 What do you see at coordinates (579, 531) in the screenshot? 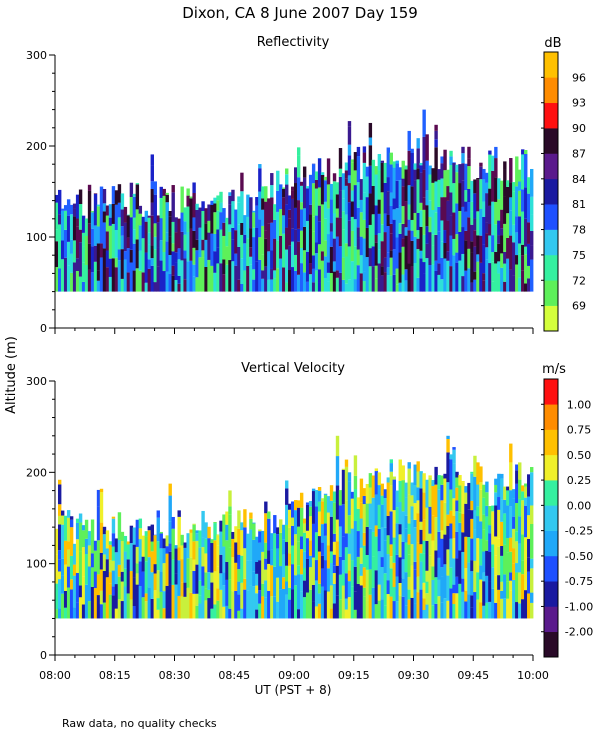
I see `vertical-velocity-colorbar-label: -0.25` at bounding box center [579, 531].